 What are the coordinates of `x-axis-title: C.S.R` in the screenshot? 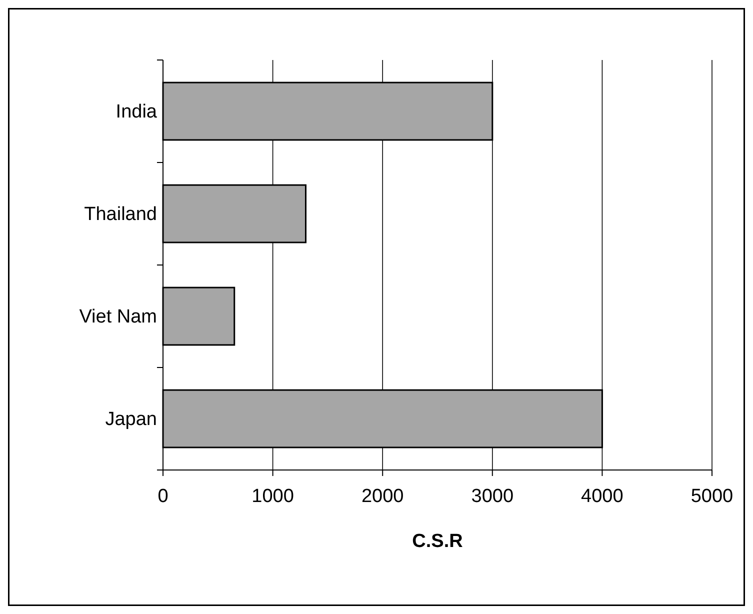 It's located at (438, 541).